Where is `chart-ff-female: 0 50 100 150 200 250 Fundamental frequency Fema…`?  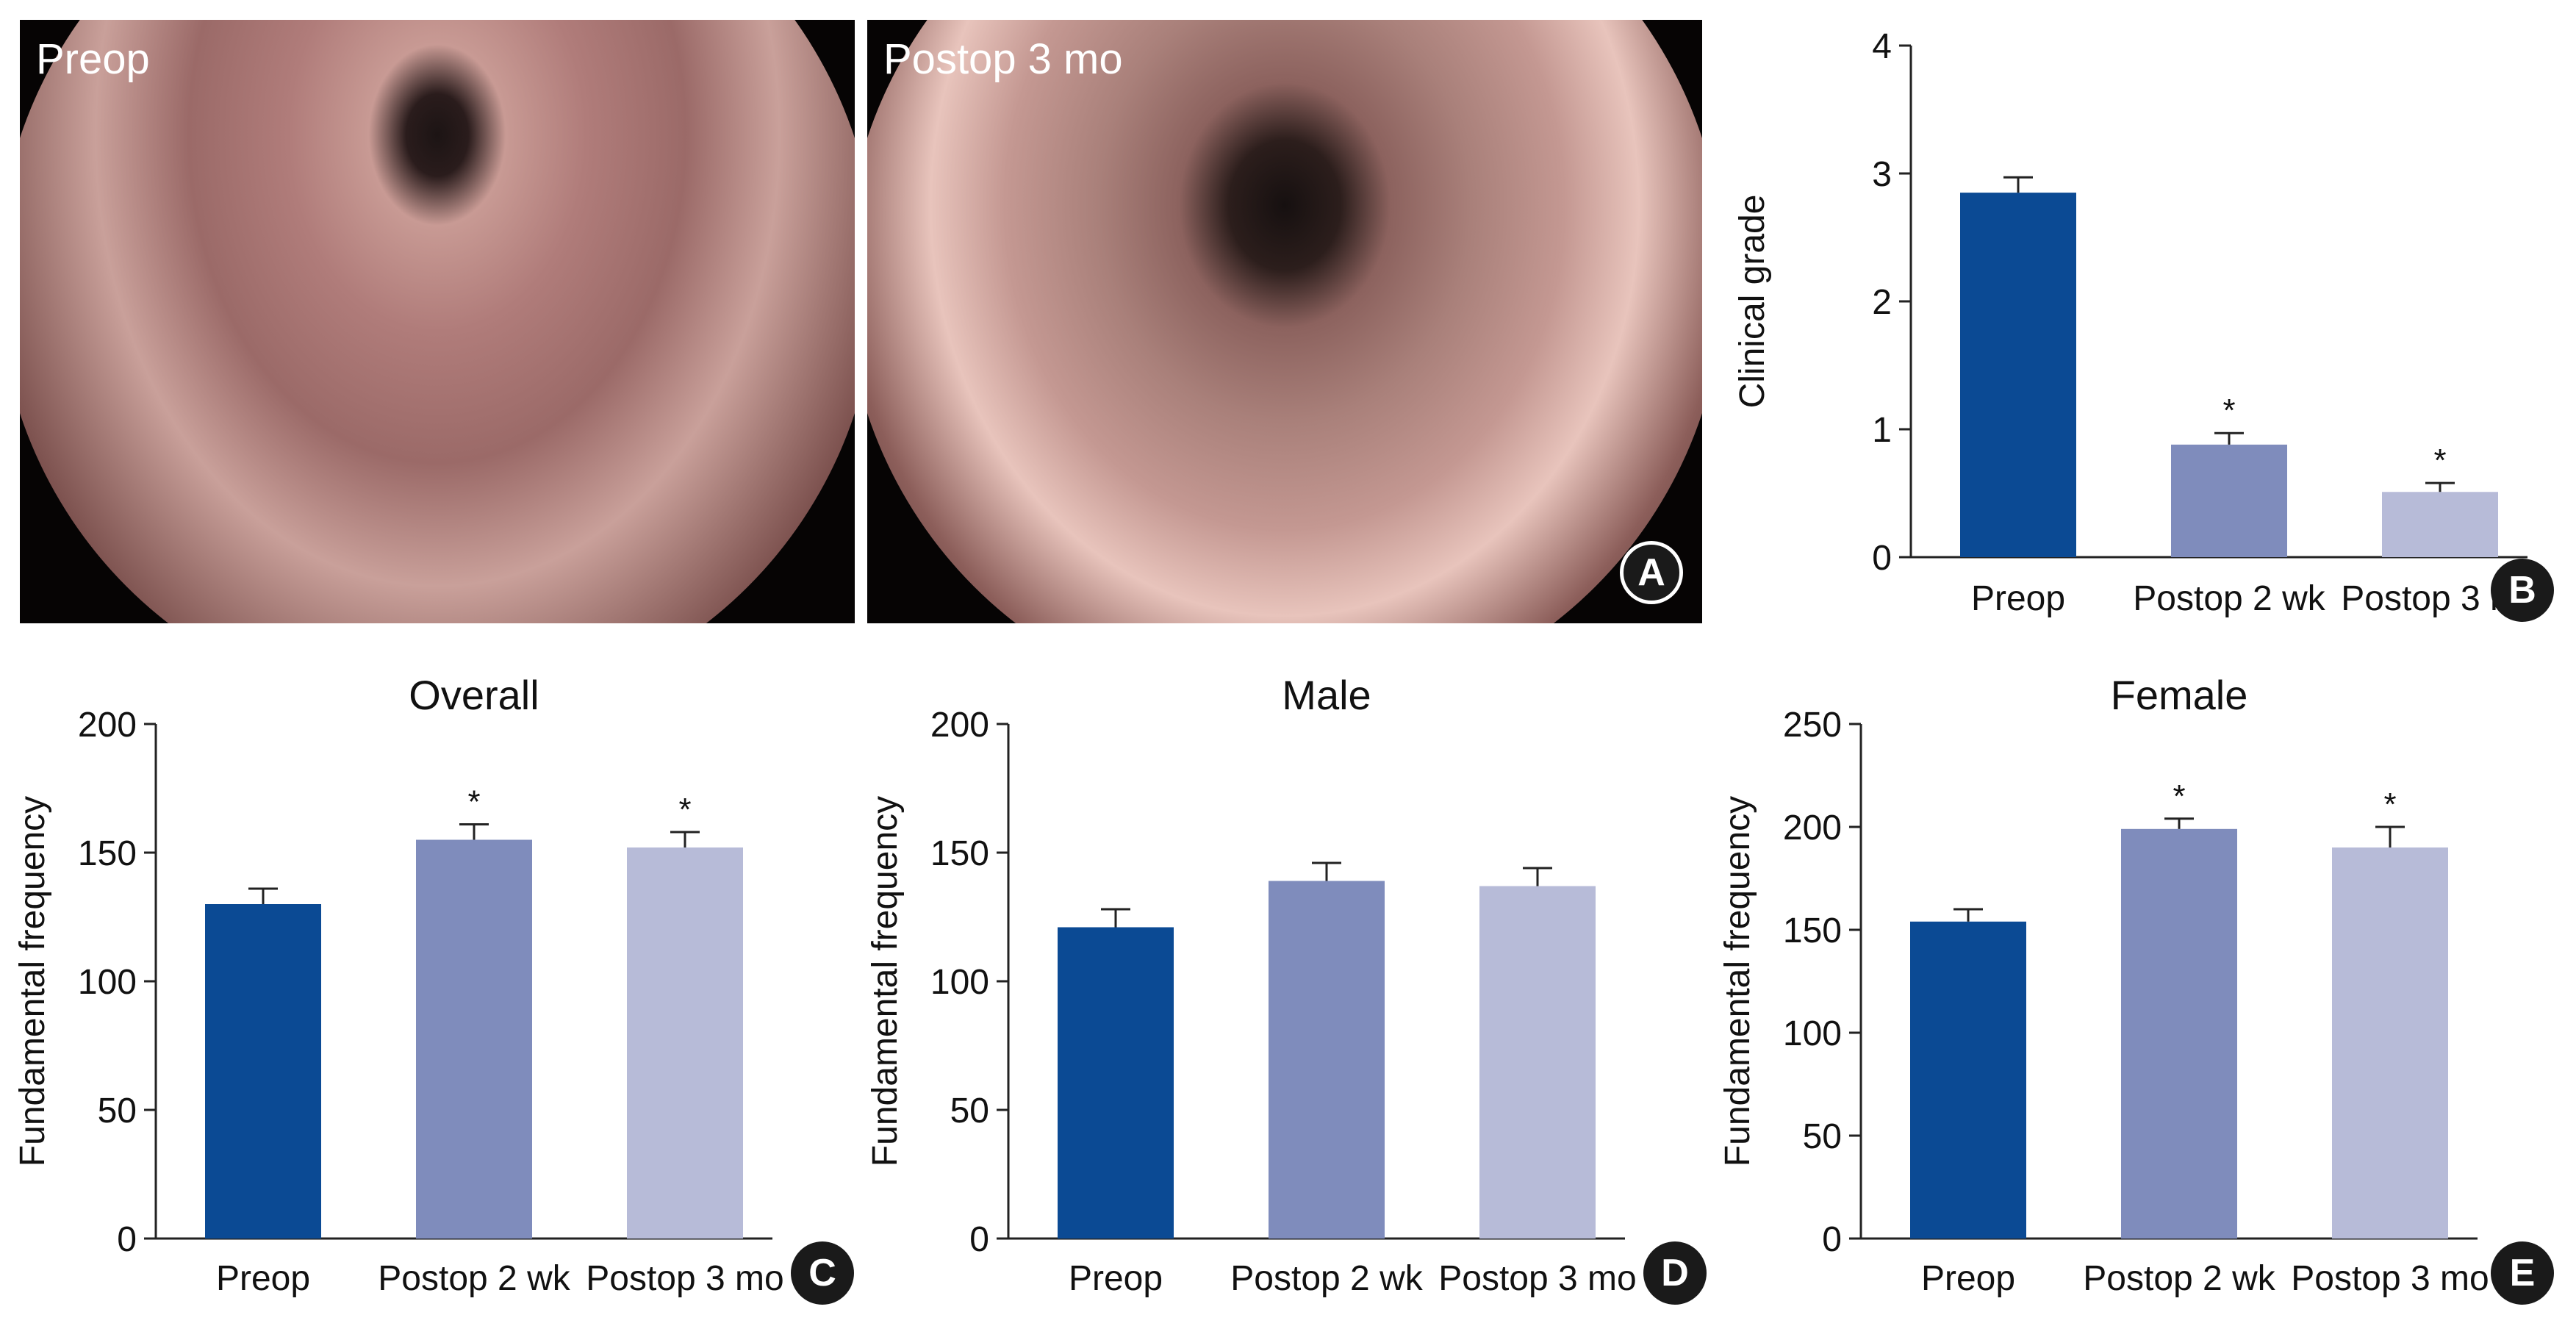 chart-ff-female: 0 50 100 150 200 250 Fundamental frequency Fema… is located at coordinates (2103, 985).